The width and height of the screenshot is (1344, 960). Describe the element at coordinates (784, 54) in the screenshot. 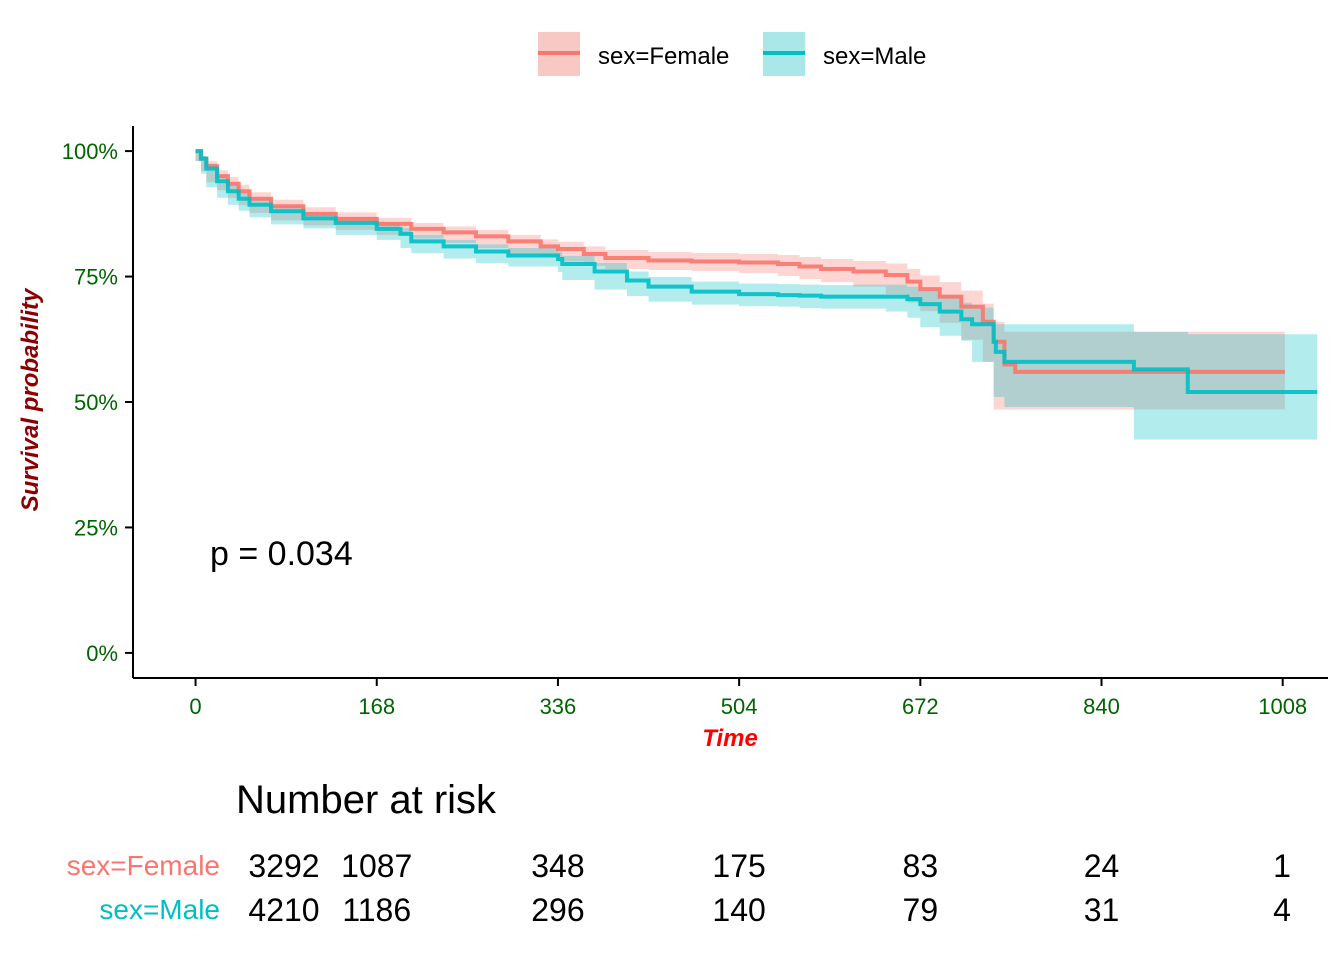

I see `legend-key-male` at that location.